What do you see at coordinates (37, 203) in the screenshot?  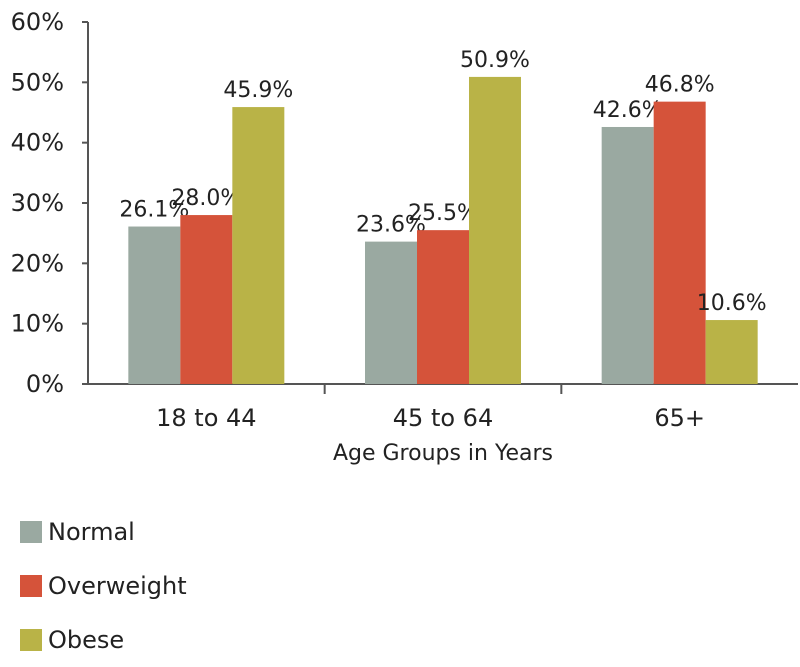 I see `y-tick-label: 30%` at bounding box center [37, 203].